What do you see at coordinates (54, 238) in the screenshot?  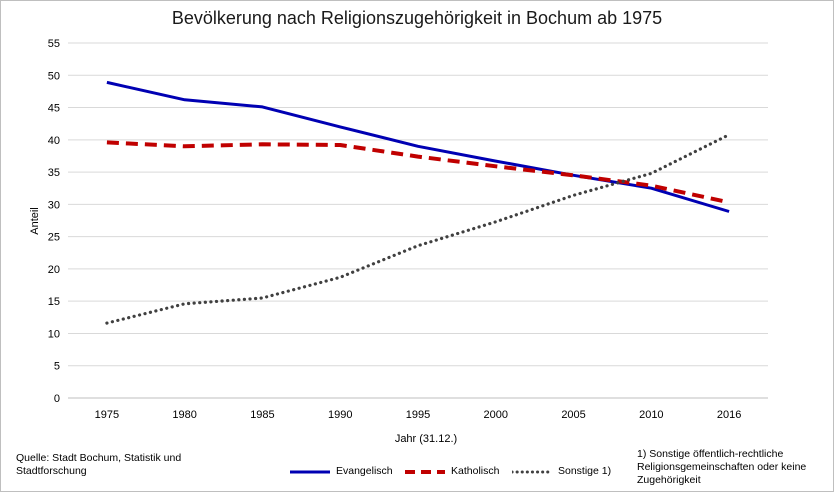 I see `y-tick-label: 25` at bounding box center [54, 238].